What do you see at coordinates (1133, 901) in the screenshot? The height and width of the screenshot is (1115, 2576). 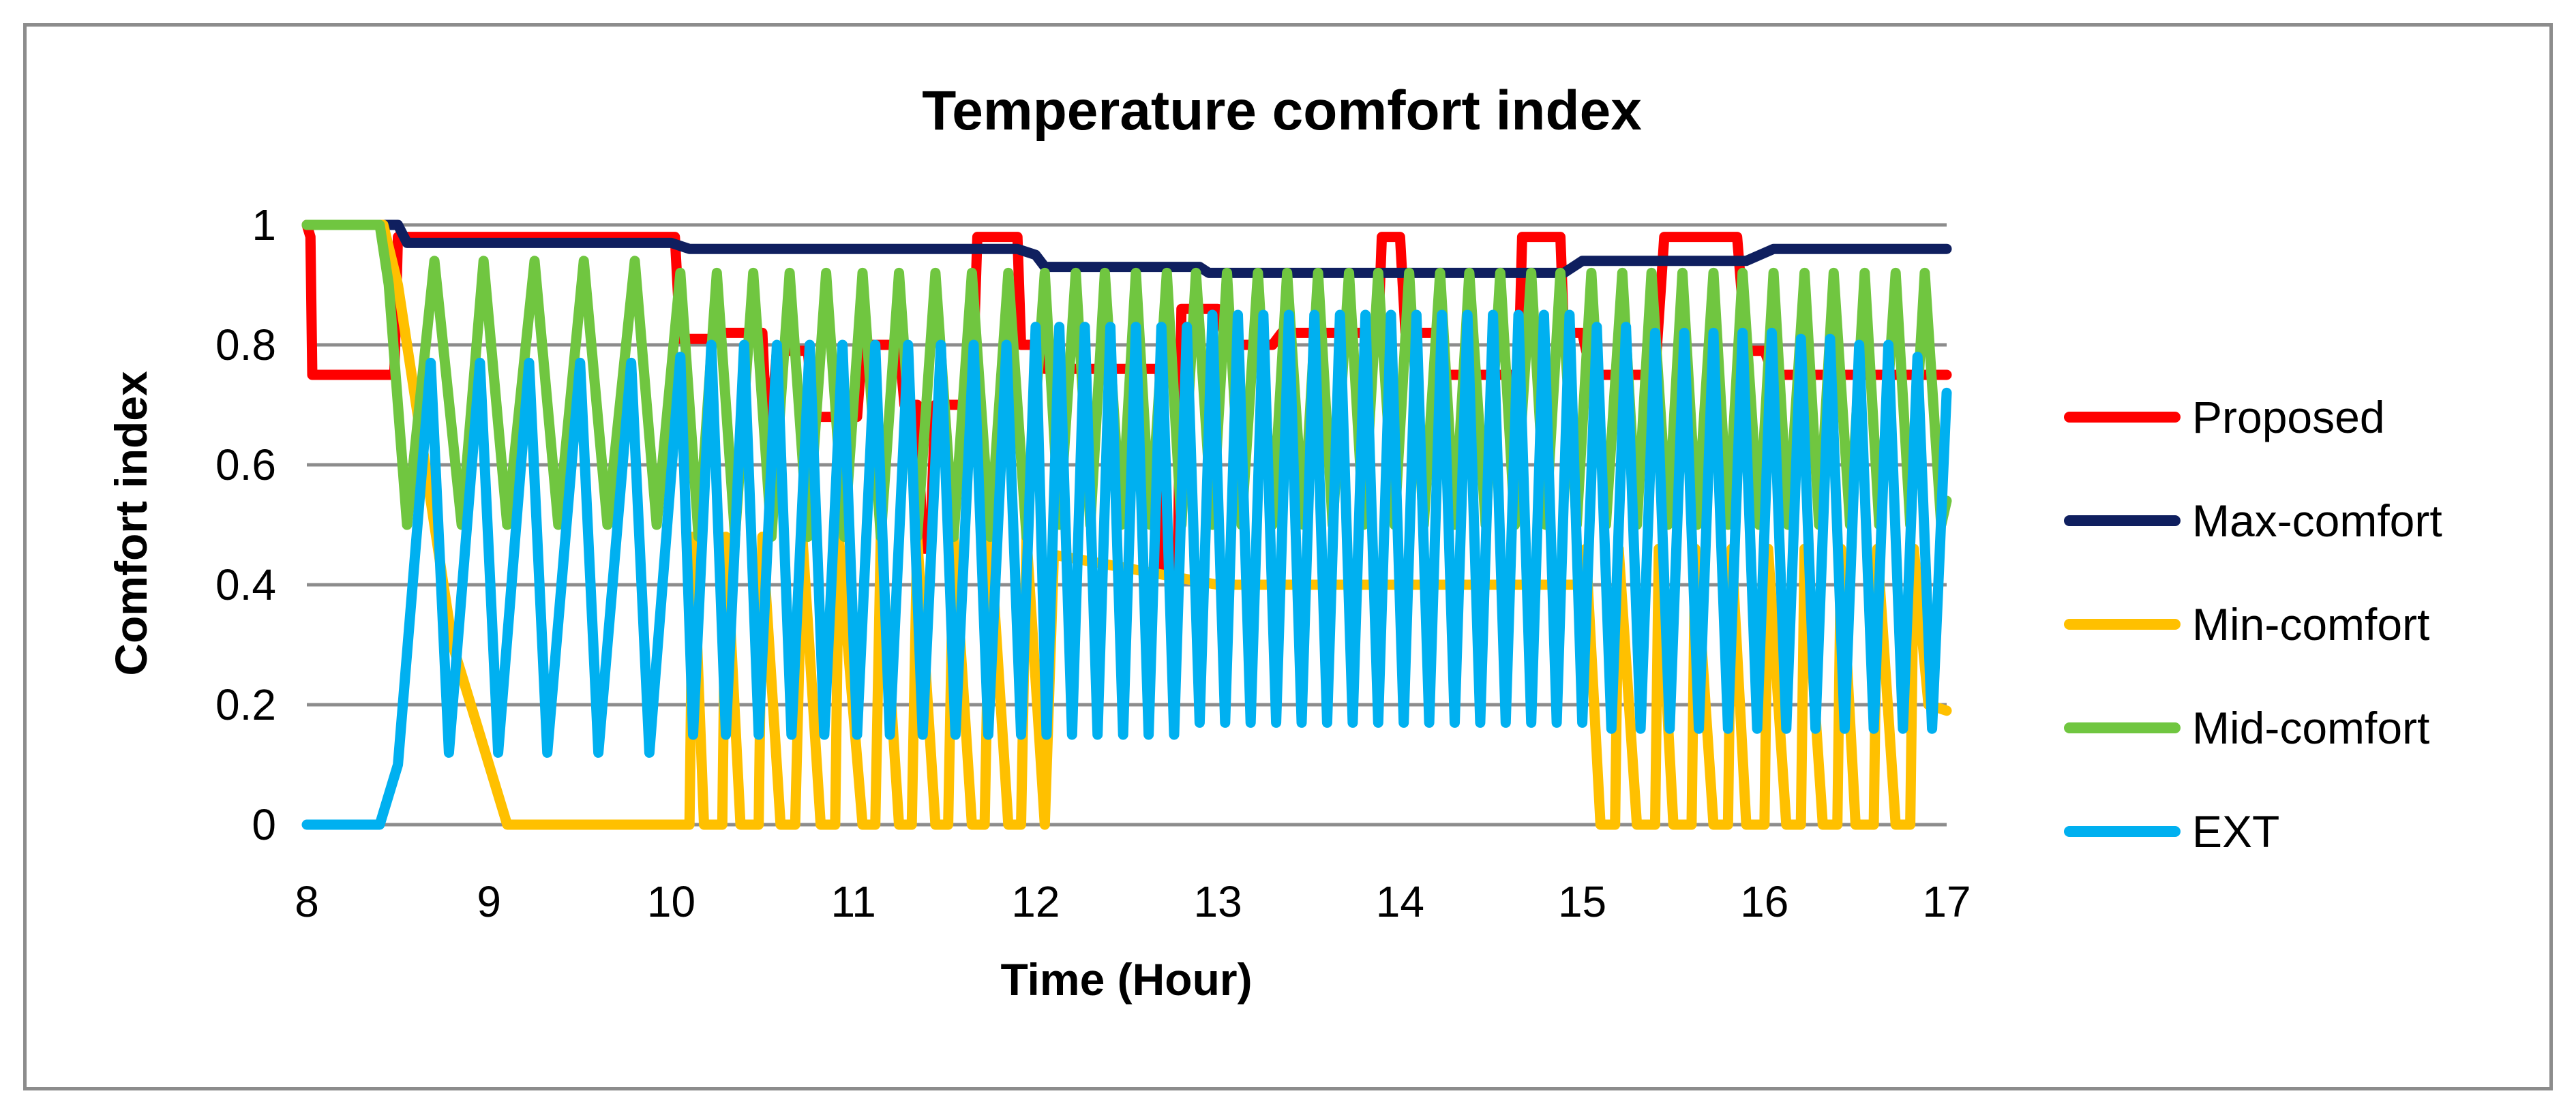 I see `x-tick-labels: 8 9 10 11 12 13 14 15 16 17` at bounding box center [1133, 901].